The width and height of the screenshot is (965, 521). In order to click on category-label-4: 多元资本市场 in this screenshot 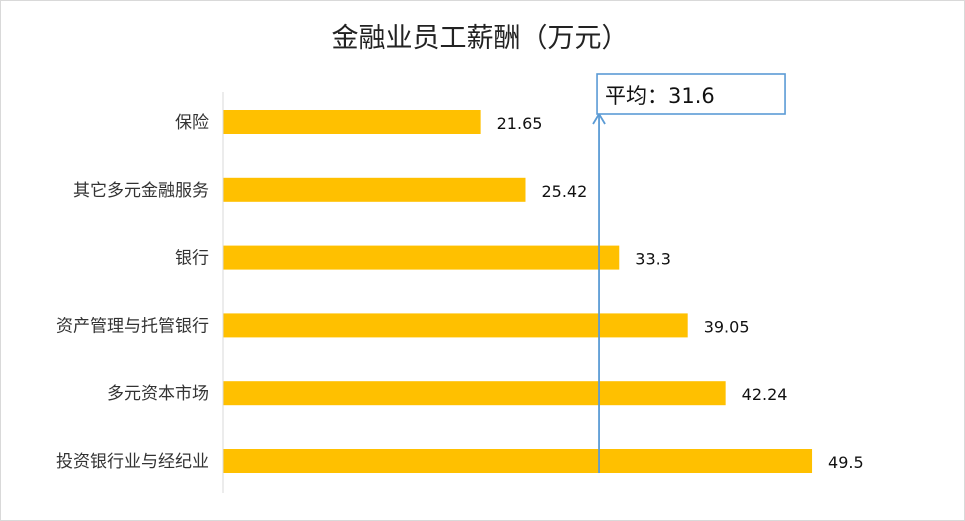, I will do `click(158, 394)`.